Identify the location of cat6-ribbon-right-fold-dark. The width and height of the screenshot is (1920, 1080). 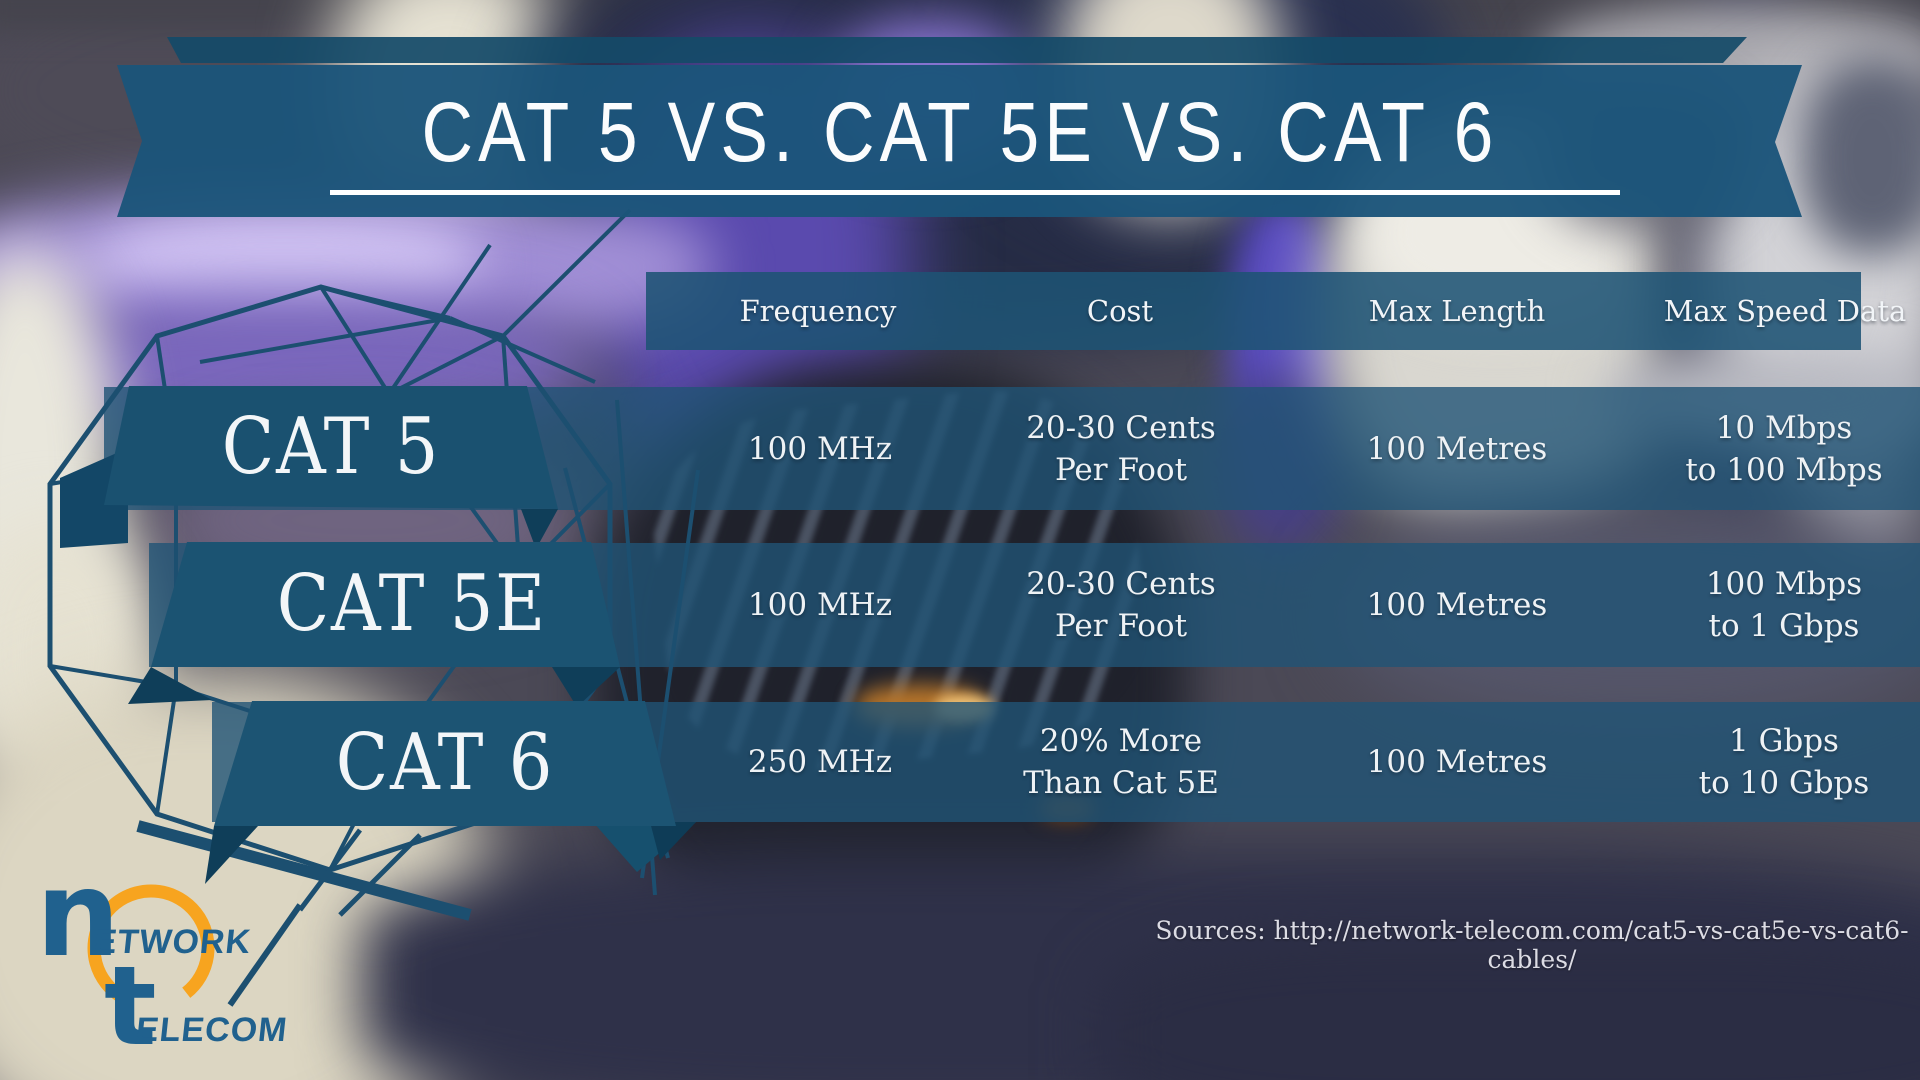
(673, 841).